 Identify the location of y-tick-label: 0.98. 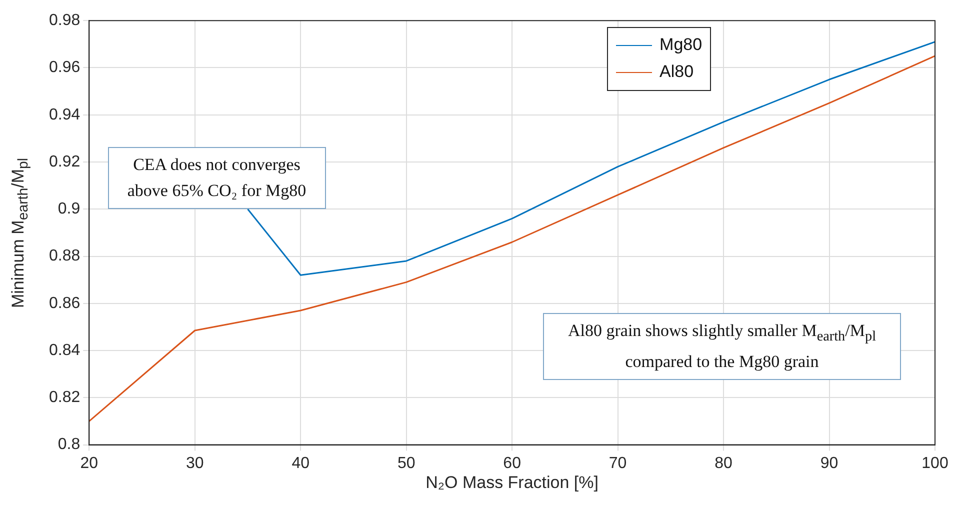
(64, 21).